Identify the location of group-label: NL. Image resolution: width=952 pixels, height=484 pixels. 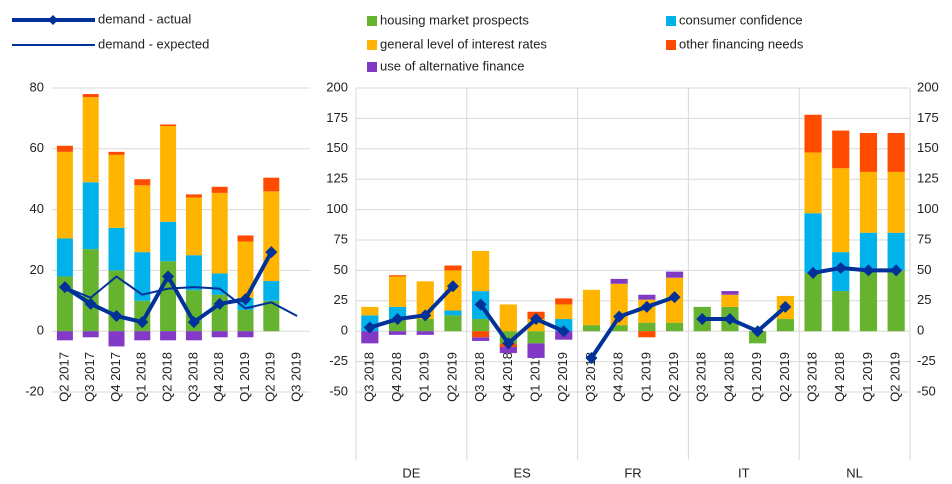
(854, 472).